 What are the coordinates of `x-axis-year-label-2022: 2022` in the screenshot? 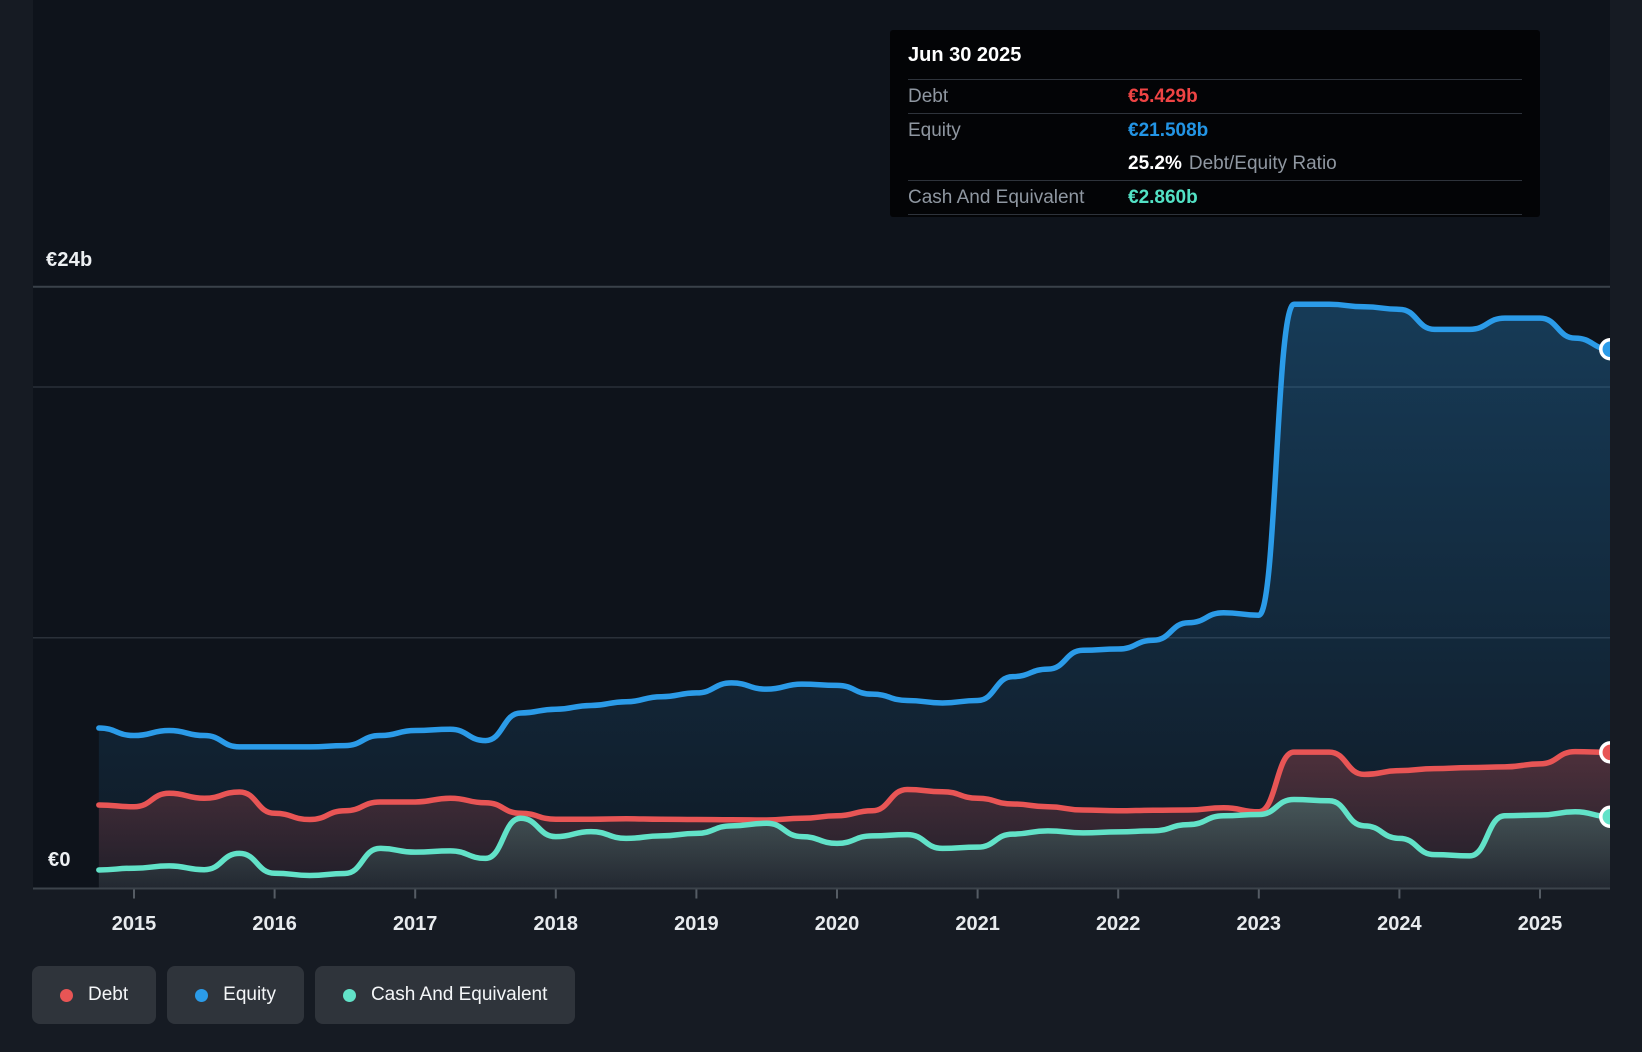 It's located at (1118, 924).